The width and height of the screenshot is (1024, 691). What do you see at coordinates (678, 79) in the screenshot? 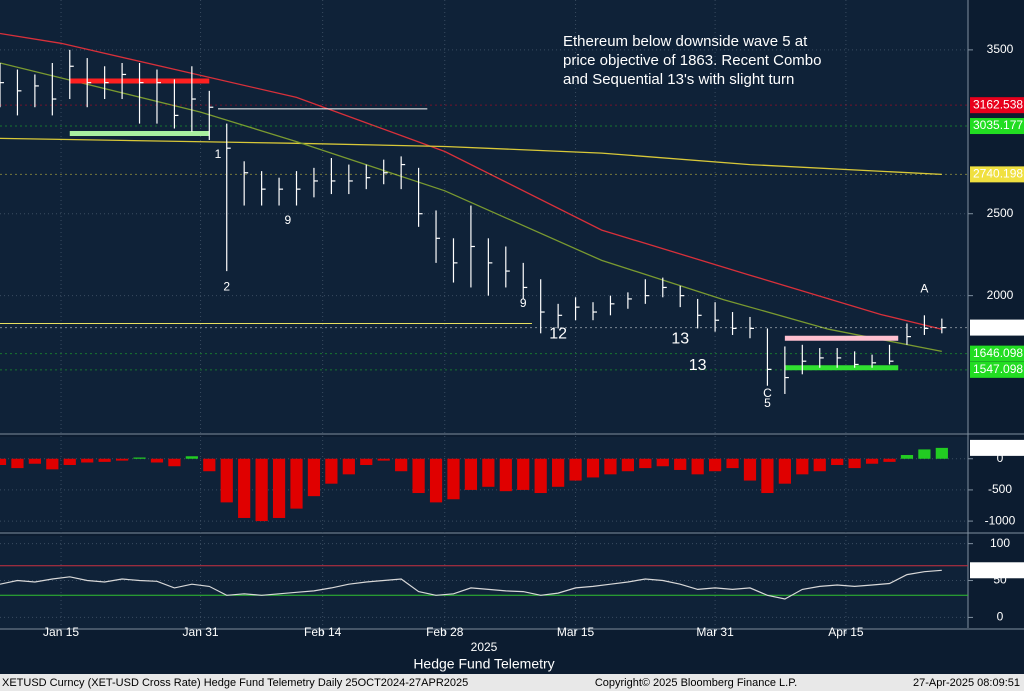
I see `annotation: and Sequential 13's with slight turn` at bounding box center [678, 79].